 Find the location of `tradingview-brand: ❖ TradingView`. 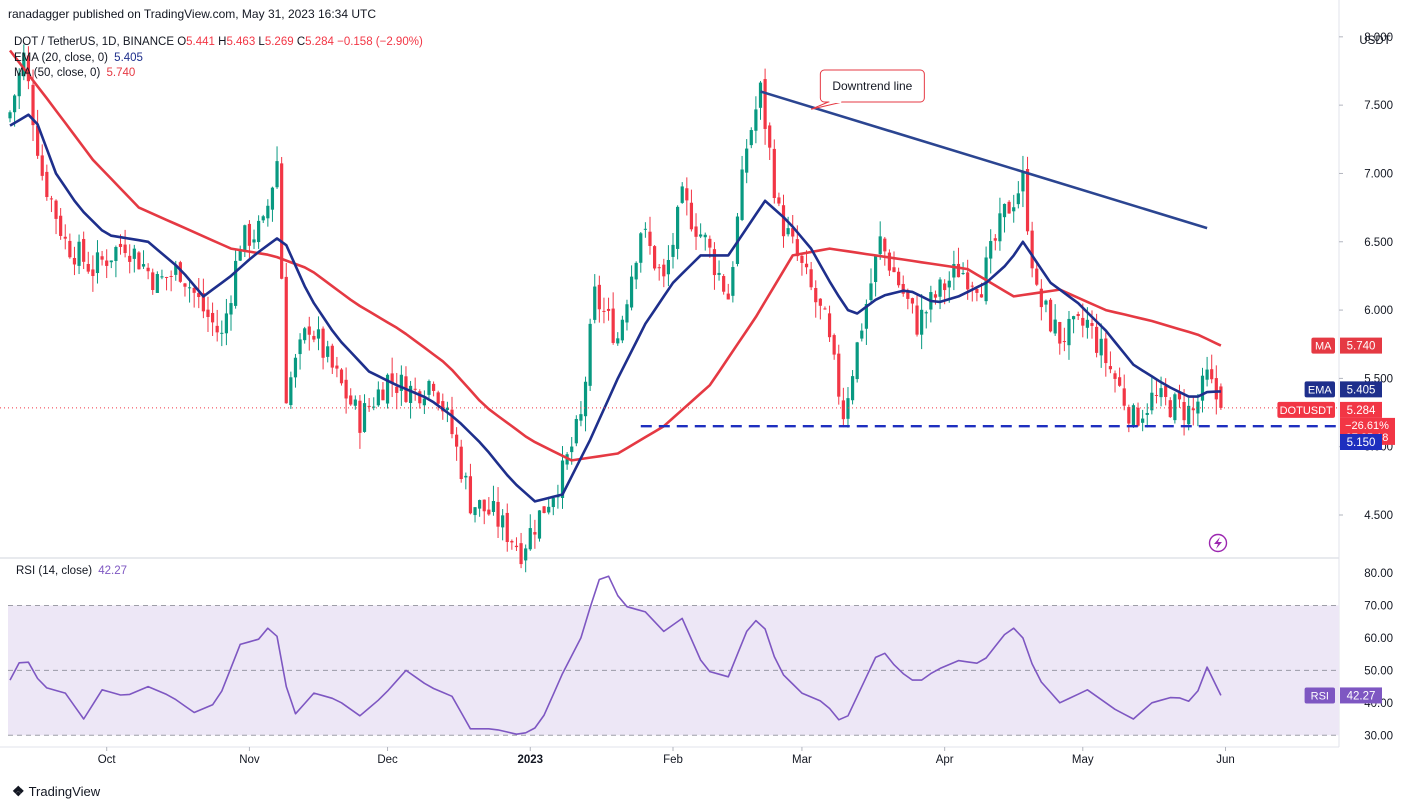

tradingview-brand: ❖ TradingView is located at coordinates (56, 791).